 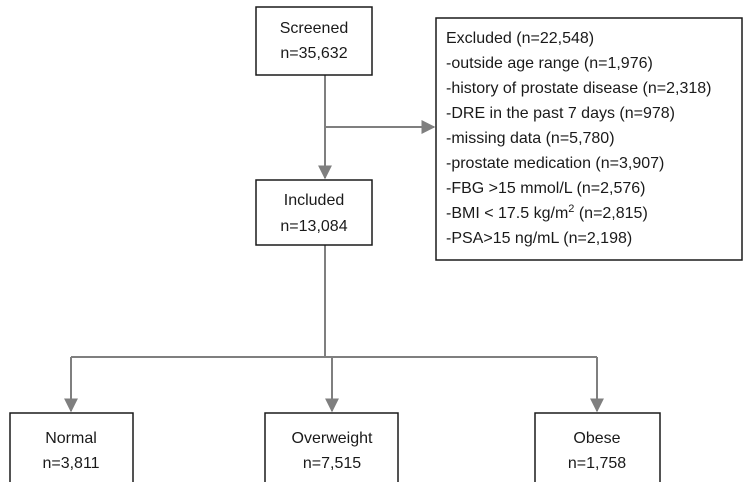 What do you see at coordinates (314, 200) in the screenshot?
I see `node-label: Included` at bounding box center [314, 200].